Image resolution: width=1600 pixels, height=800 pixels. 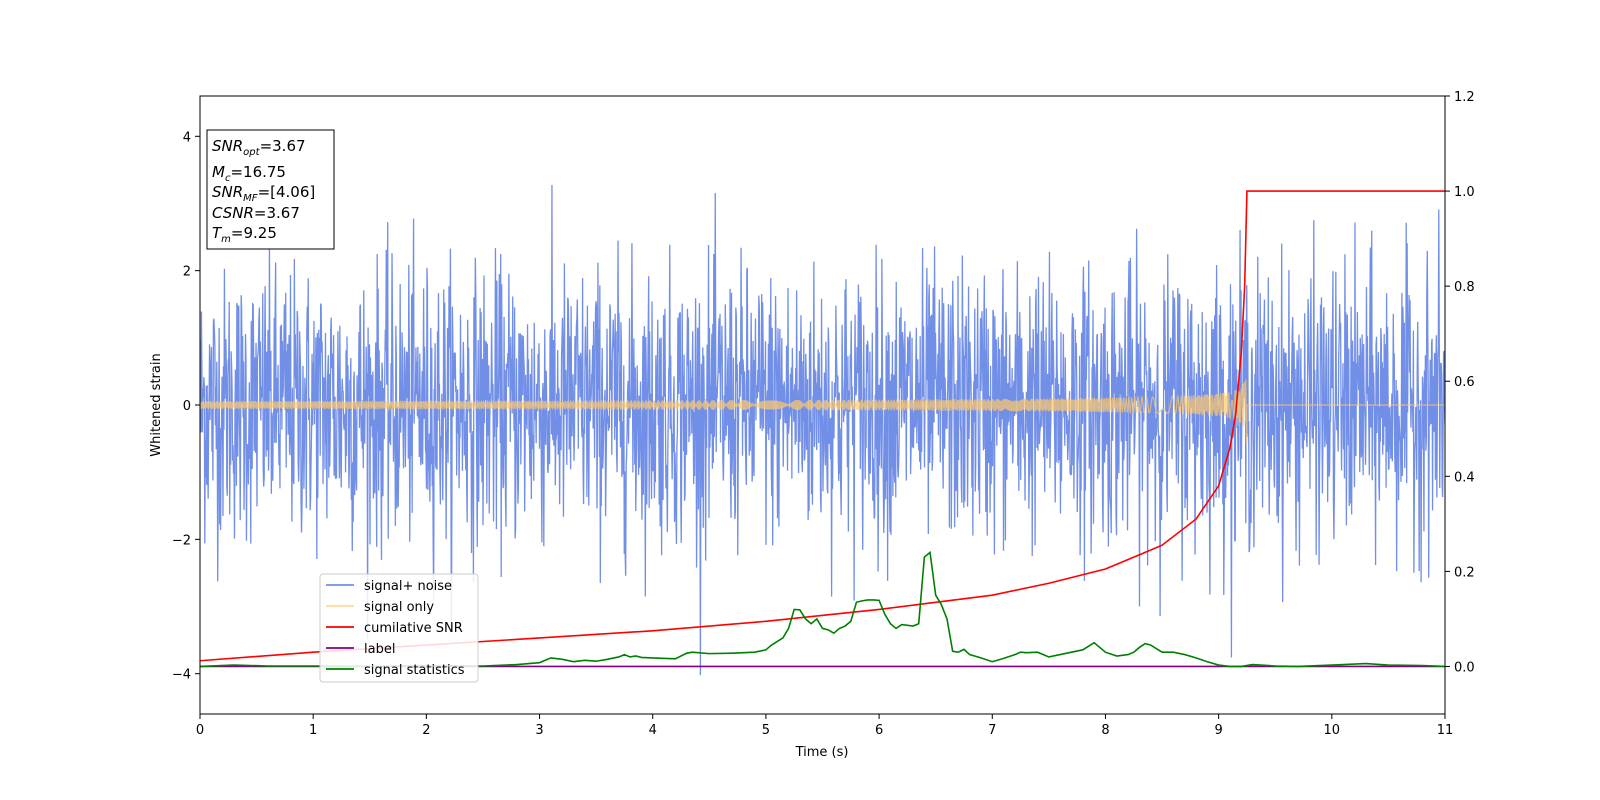 I want to click on y-tick-label: 0, so click(x=187, y=406).